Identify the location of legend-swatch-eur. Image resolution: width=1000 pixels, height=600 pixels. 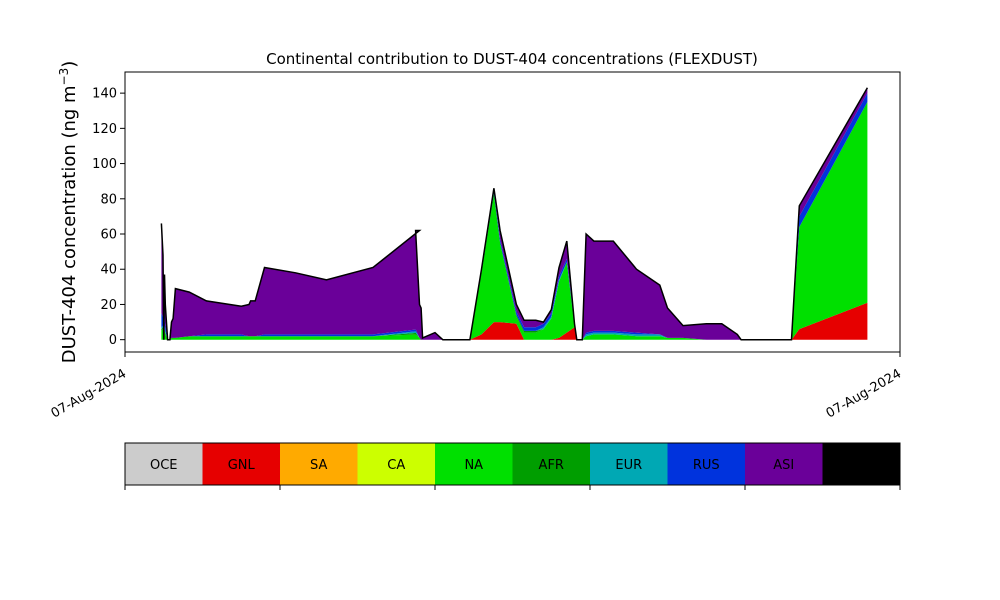
(629, 464).